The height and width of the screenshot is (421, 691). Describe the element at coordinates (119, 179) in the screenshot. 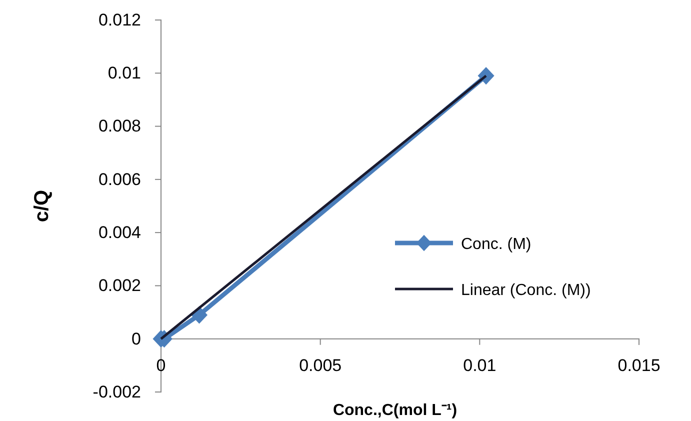

I see `y-tick-label: 0.006` at that location.